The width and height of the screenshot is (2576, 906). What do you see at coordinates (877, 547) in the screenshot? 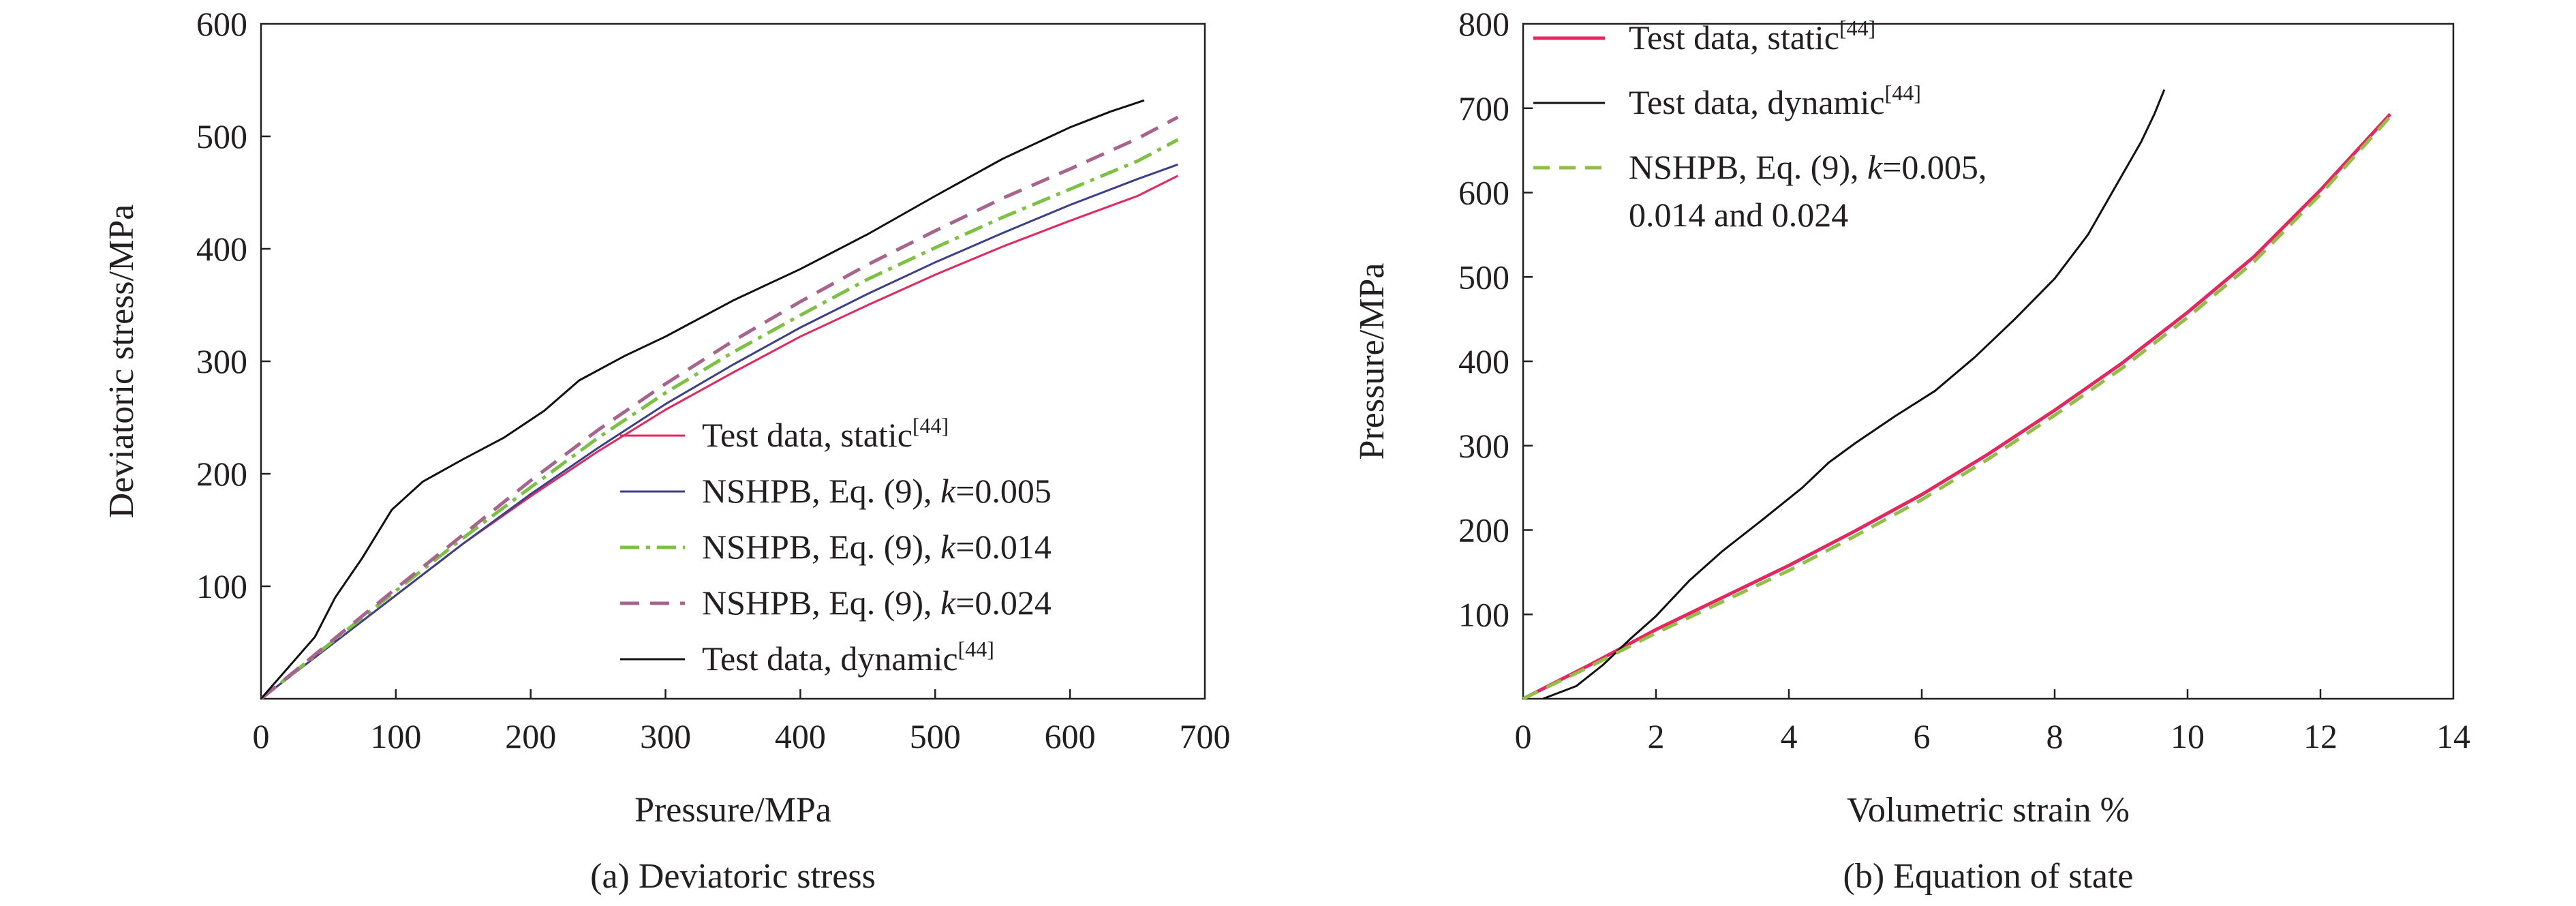
I see `legend-label-k014: NSHPB, Eq. (9), k=0.014` at bounding box center [877, 547].